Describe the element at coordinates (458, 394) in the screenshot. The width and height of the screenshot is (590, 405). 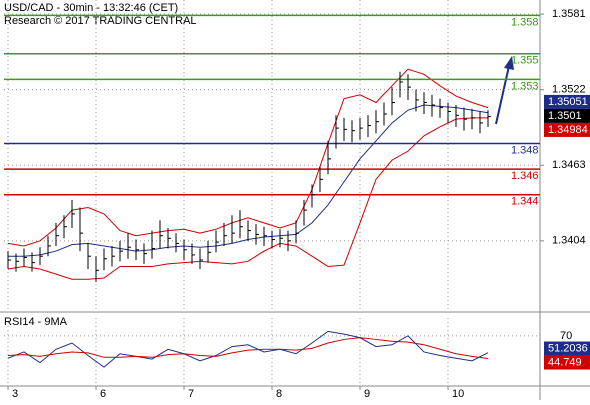
I see `x-tick-label: 10` at that location.